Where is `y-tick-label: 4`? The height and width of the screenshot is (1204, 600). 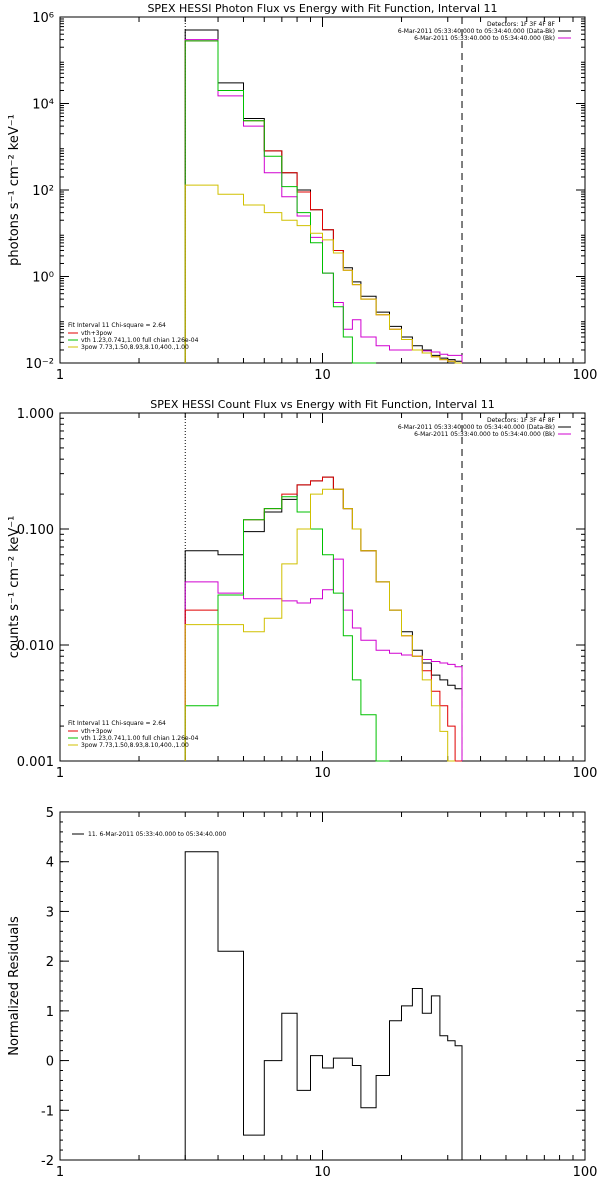
y-tick-label: 4 is located at coordinates (50, 863).